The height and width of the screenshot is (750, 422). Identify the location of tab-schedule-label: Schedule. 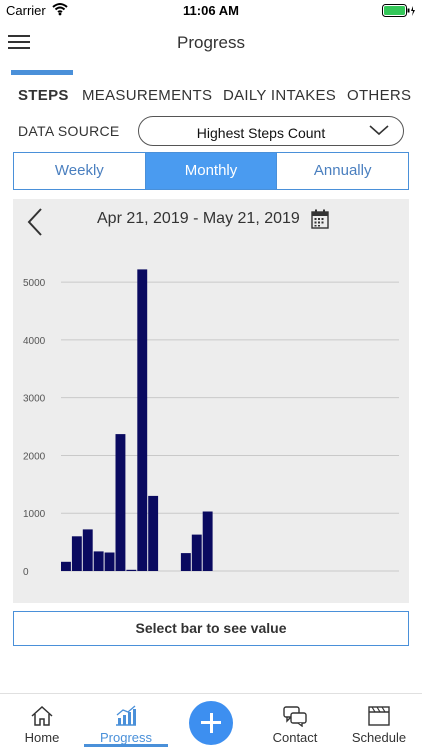
(379, 737).